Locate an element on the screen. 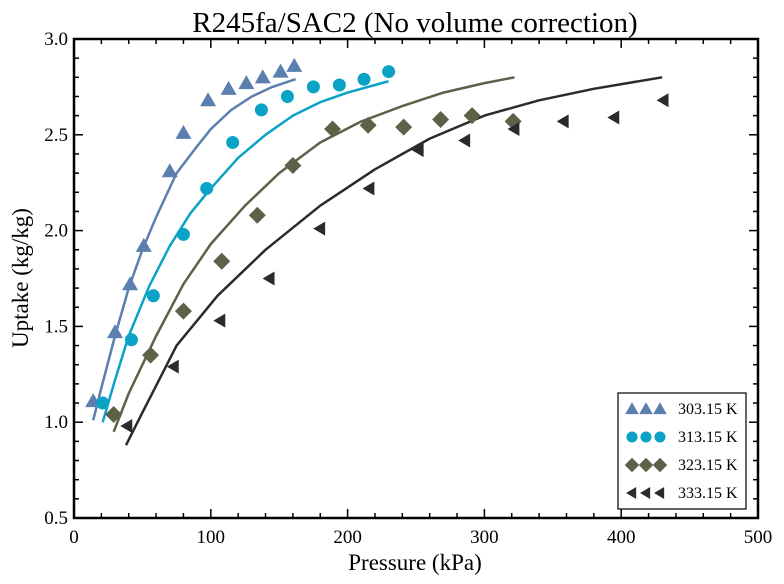 The image size is (784, 584). chart-title: R245fa/SAC2 (No volume correction) is located at coordinates (414, 23).